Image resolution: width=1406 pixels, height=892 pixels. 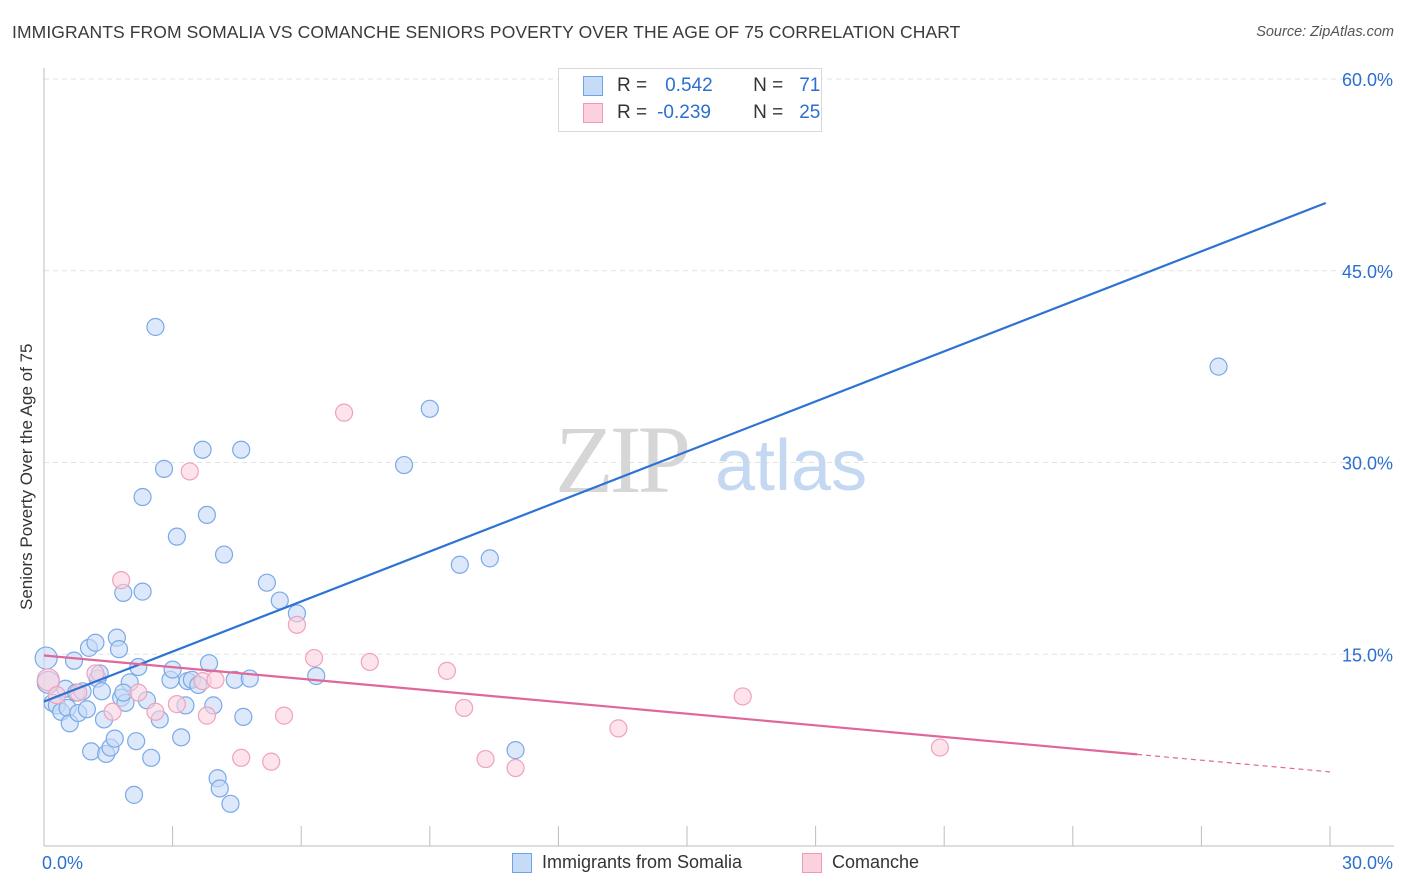 I want to click on x-tick-label: 0.0%, so click(x=62, y=863).